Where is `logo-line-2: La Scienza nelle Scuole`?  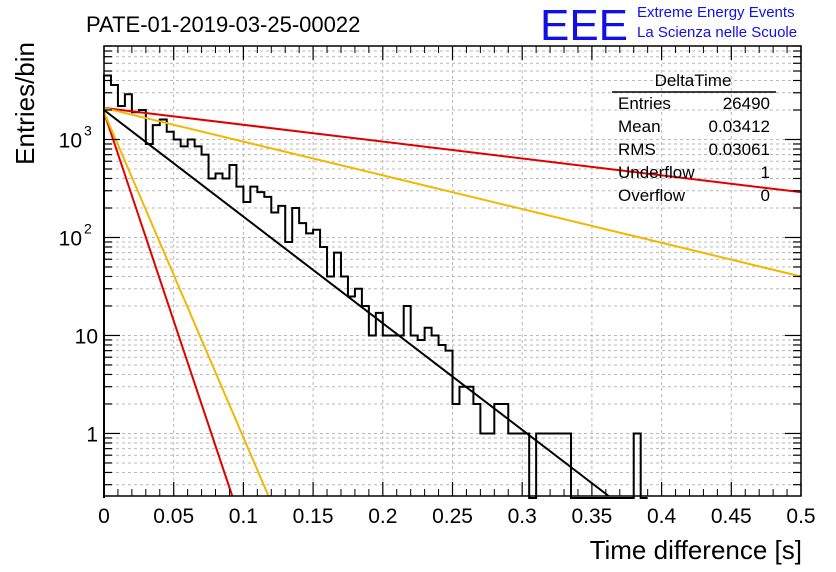
logo-line-2: La Scienza nelle Scuole is located at coordinates (717, 32).